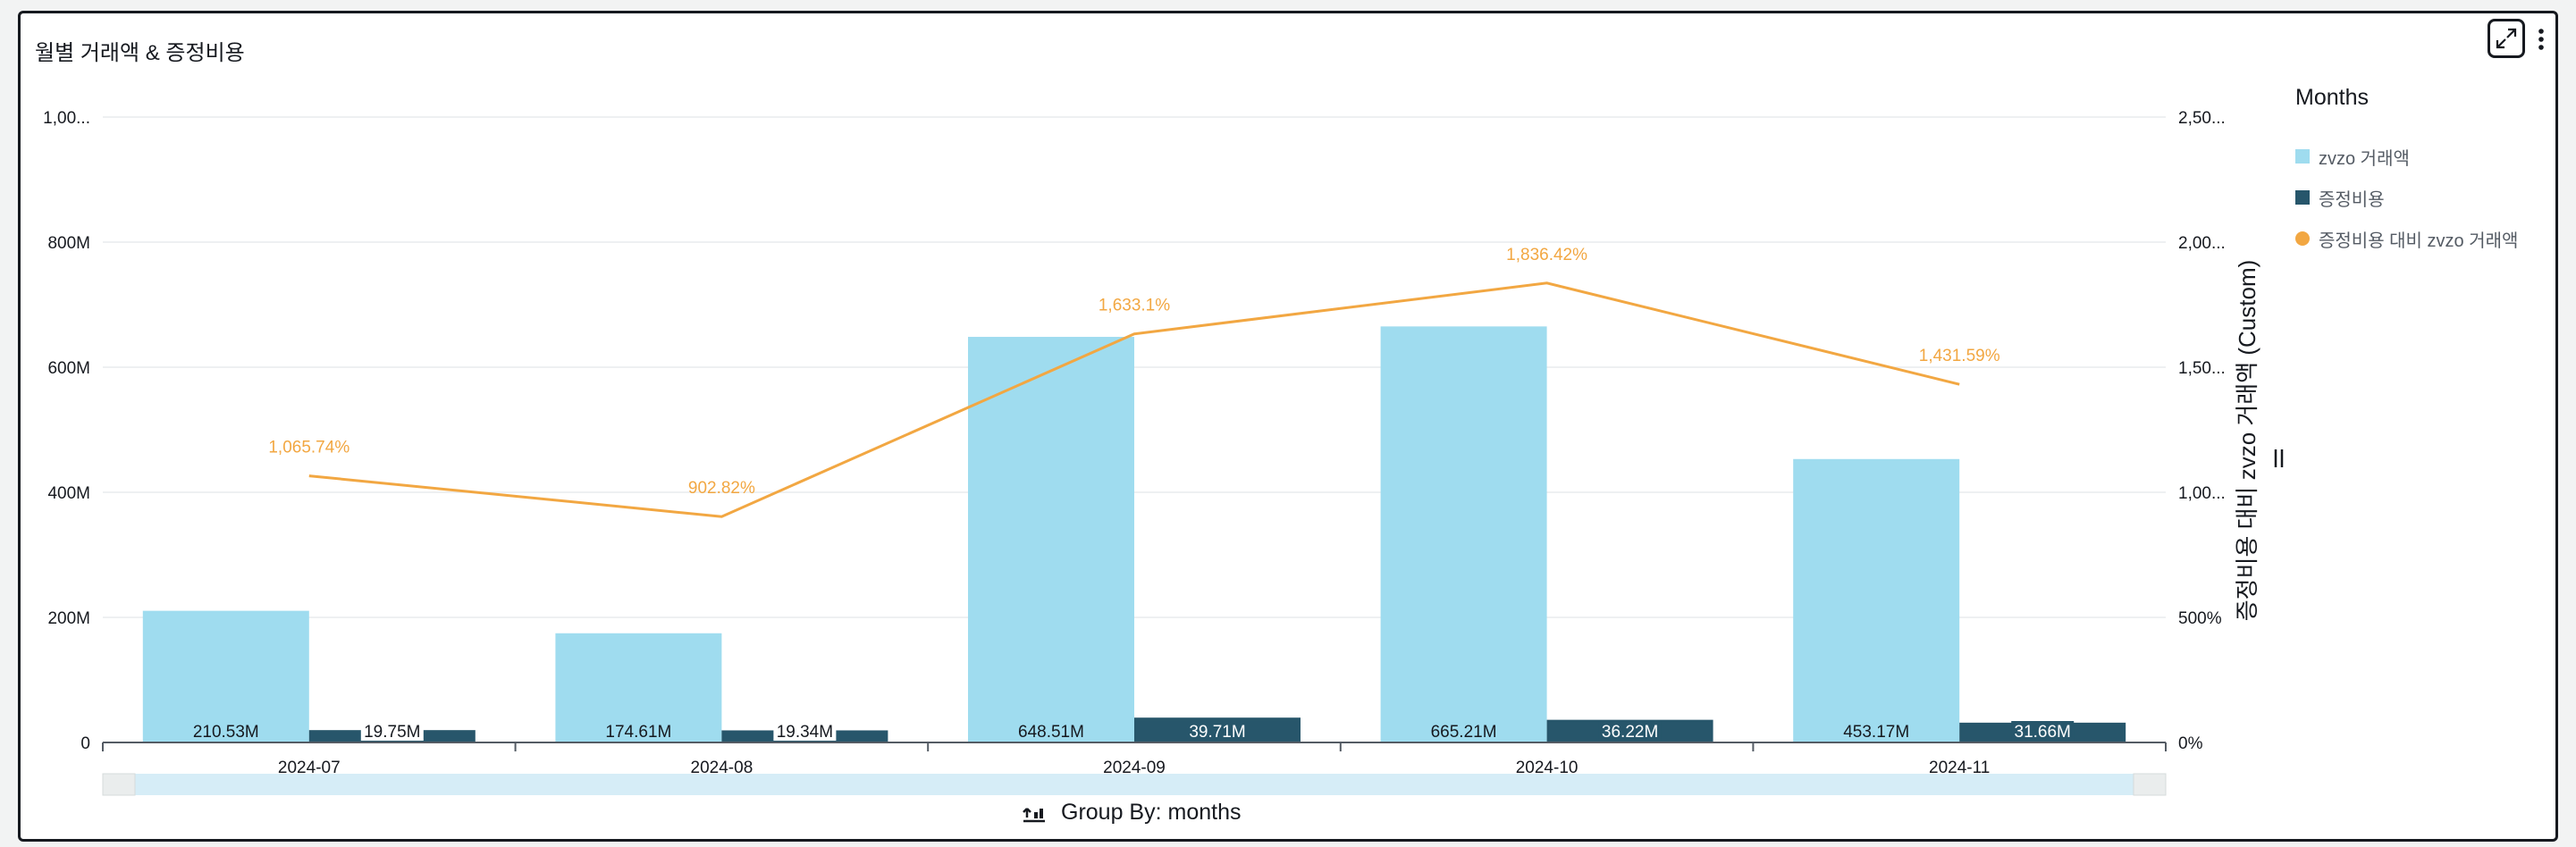 Image resolution: width=2576 pixels, height=847 pixels. What do you see at coordinates (69, 369) in the screenshot?
I see `y-left-tick-label: 600M` at bounding box center [69, 369].